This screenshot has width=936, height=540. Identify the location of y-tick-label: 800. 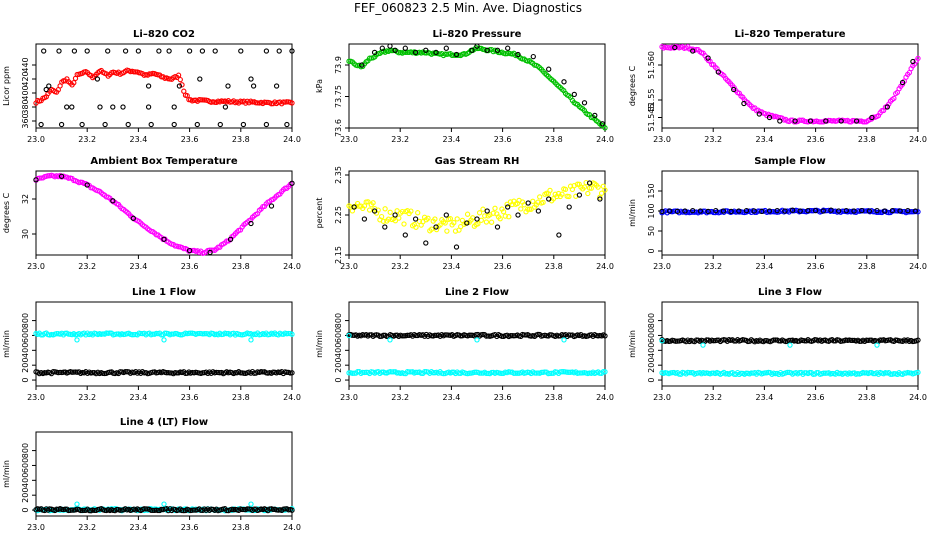
(338, 320).